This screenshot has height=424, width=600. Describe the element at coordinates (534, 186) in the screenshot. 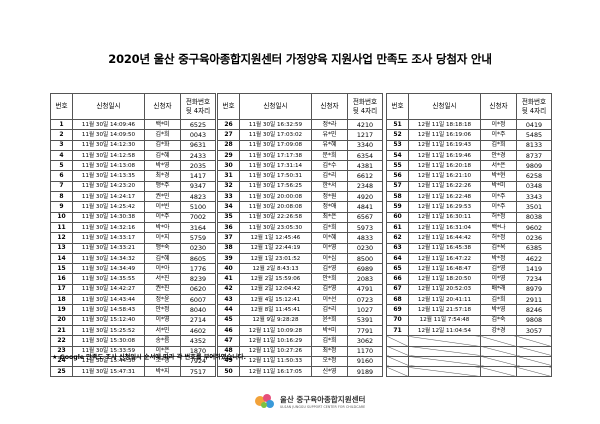

I see `cell: 0348` at that location.